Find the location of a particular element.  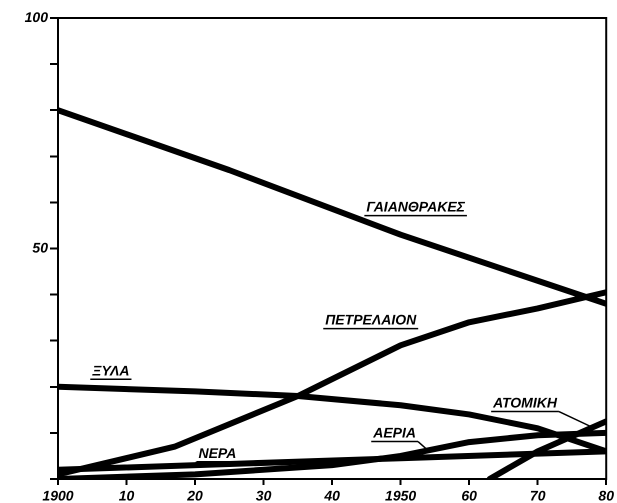

text: ΑΤΟΜΙΚΗ is located at coordinates (525, 402).